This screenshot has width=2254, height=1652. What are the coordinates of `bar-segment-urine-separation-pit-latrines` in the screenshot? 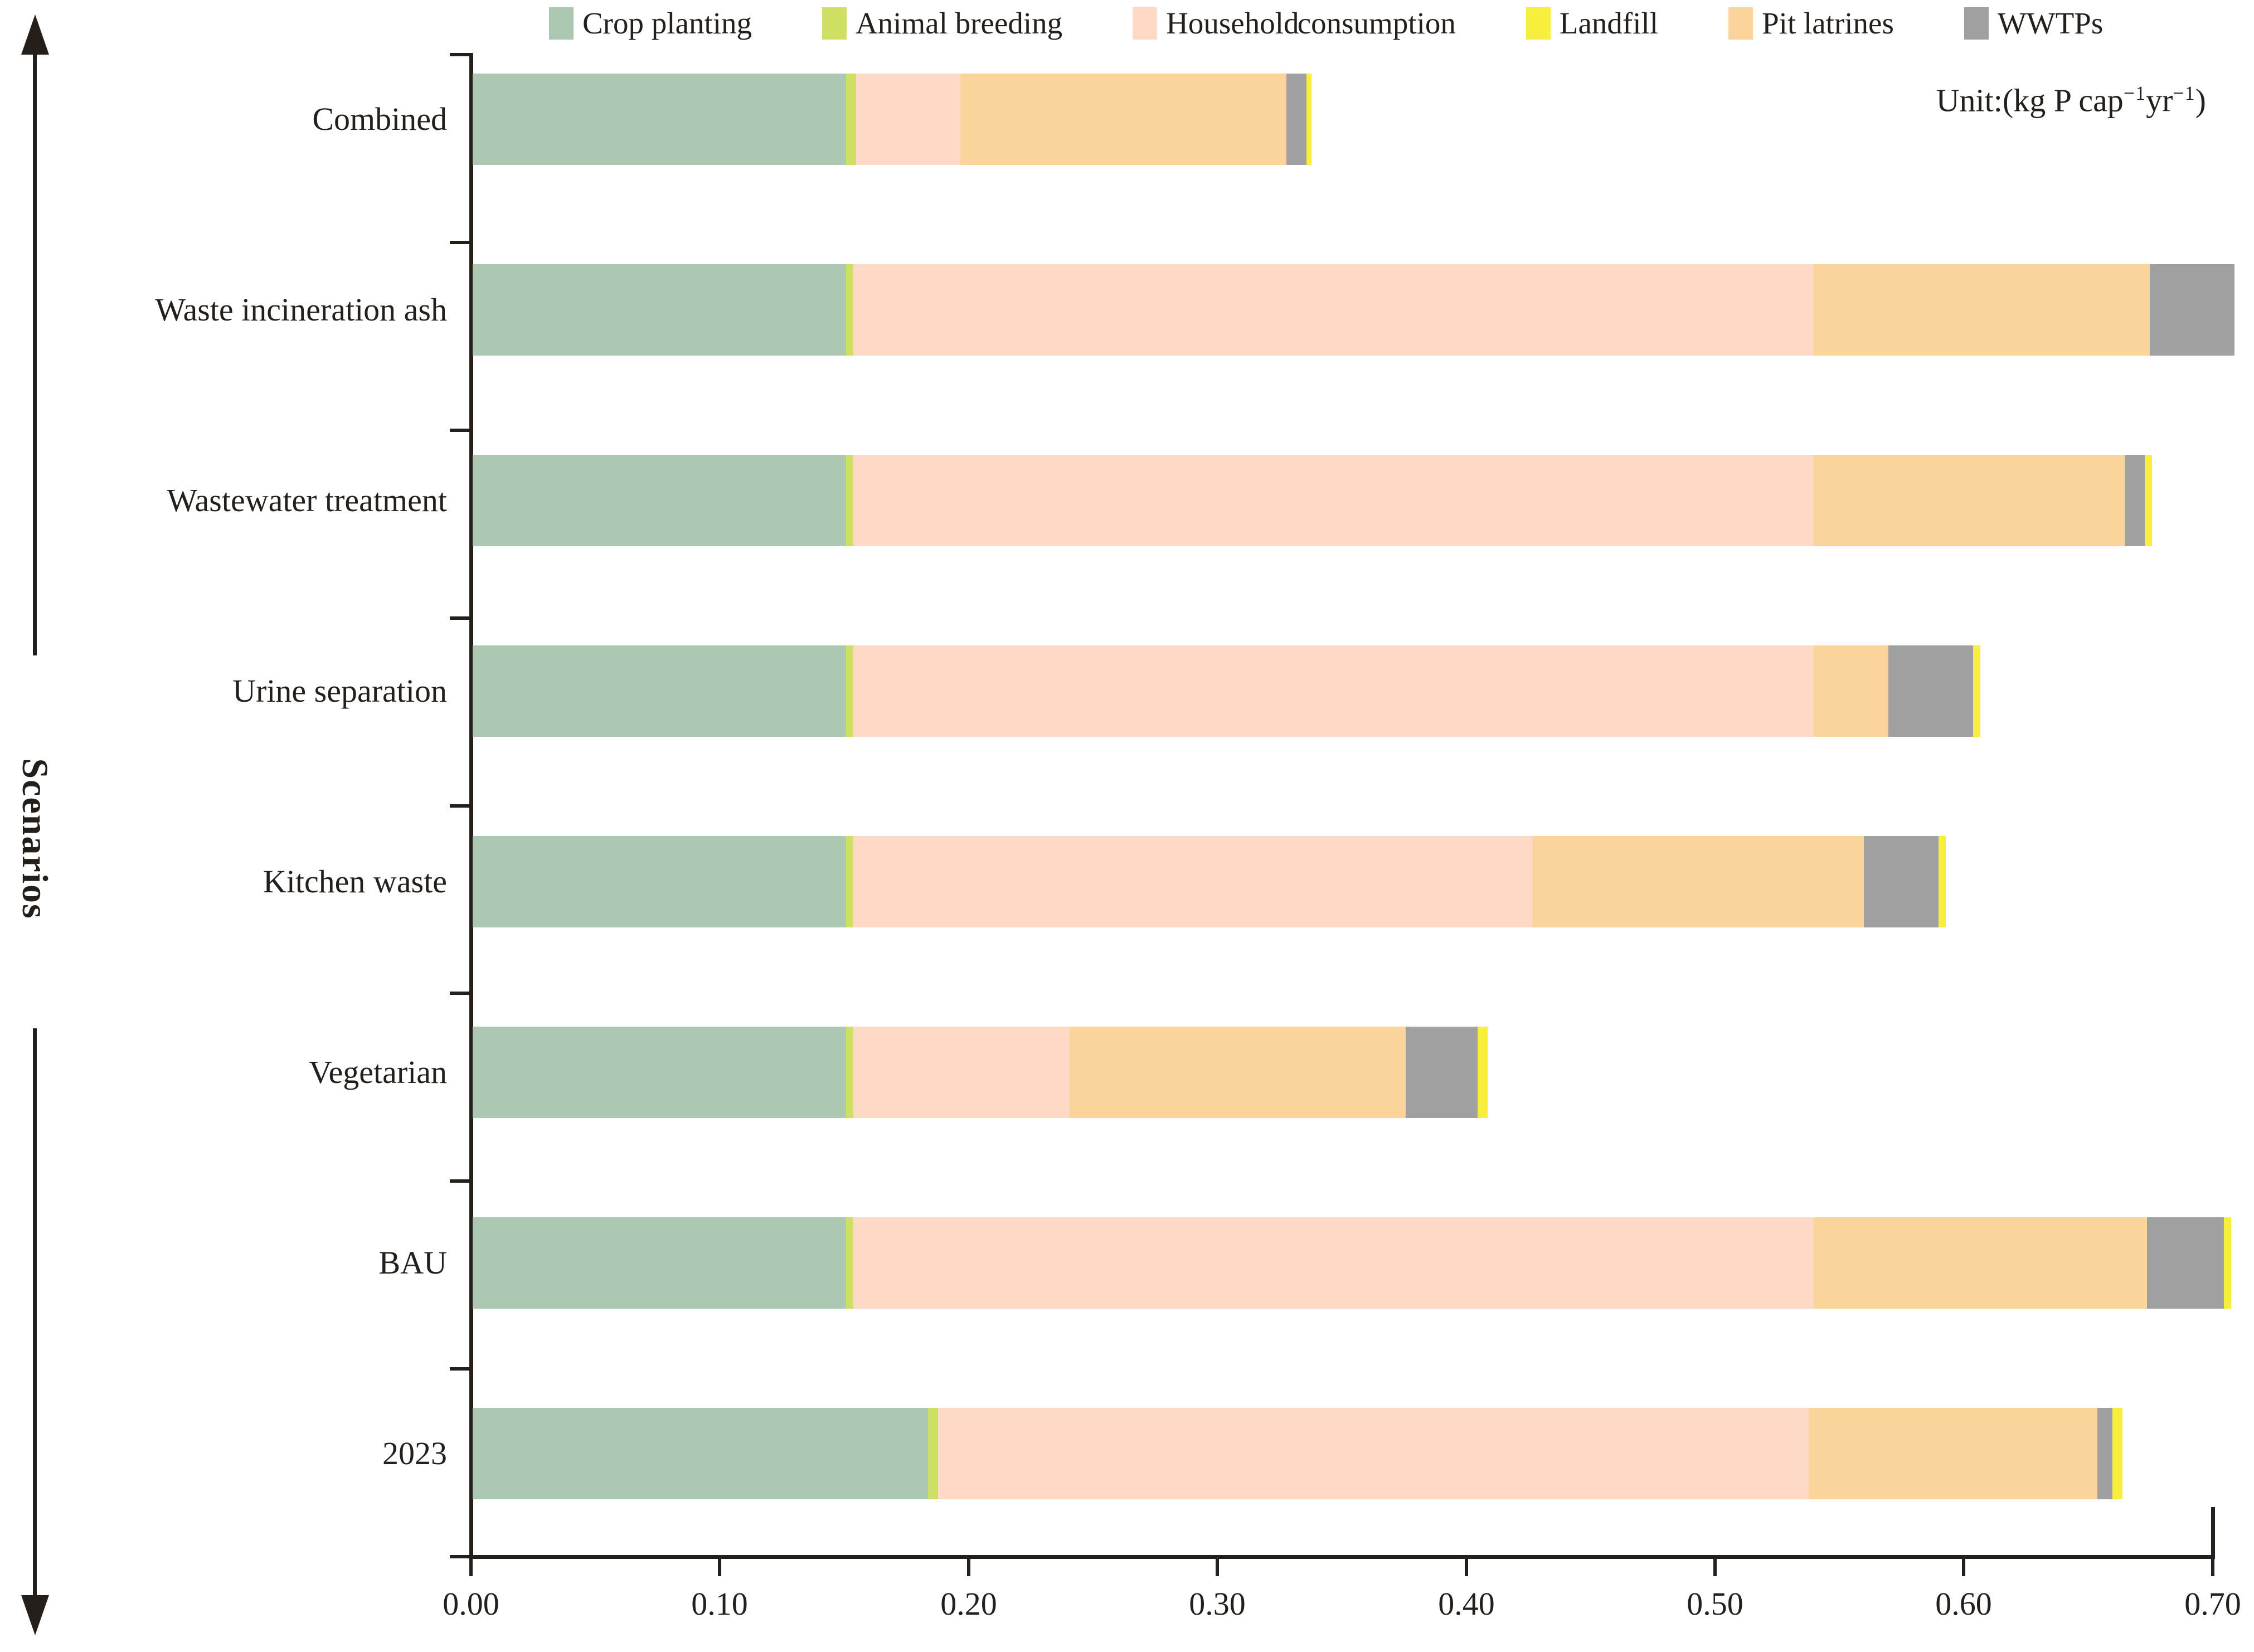 It's located at (1851, 691).